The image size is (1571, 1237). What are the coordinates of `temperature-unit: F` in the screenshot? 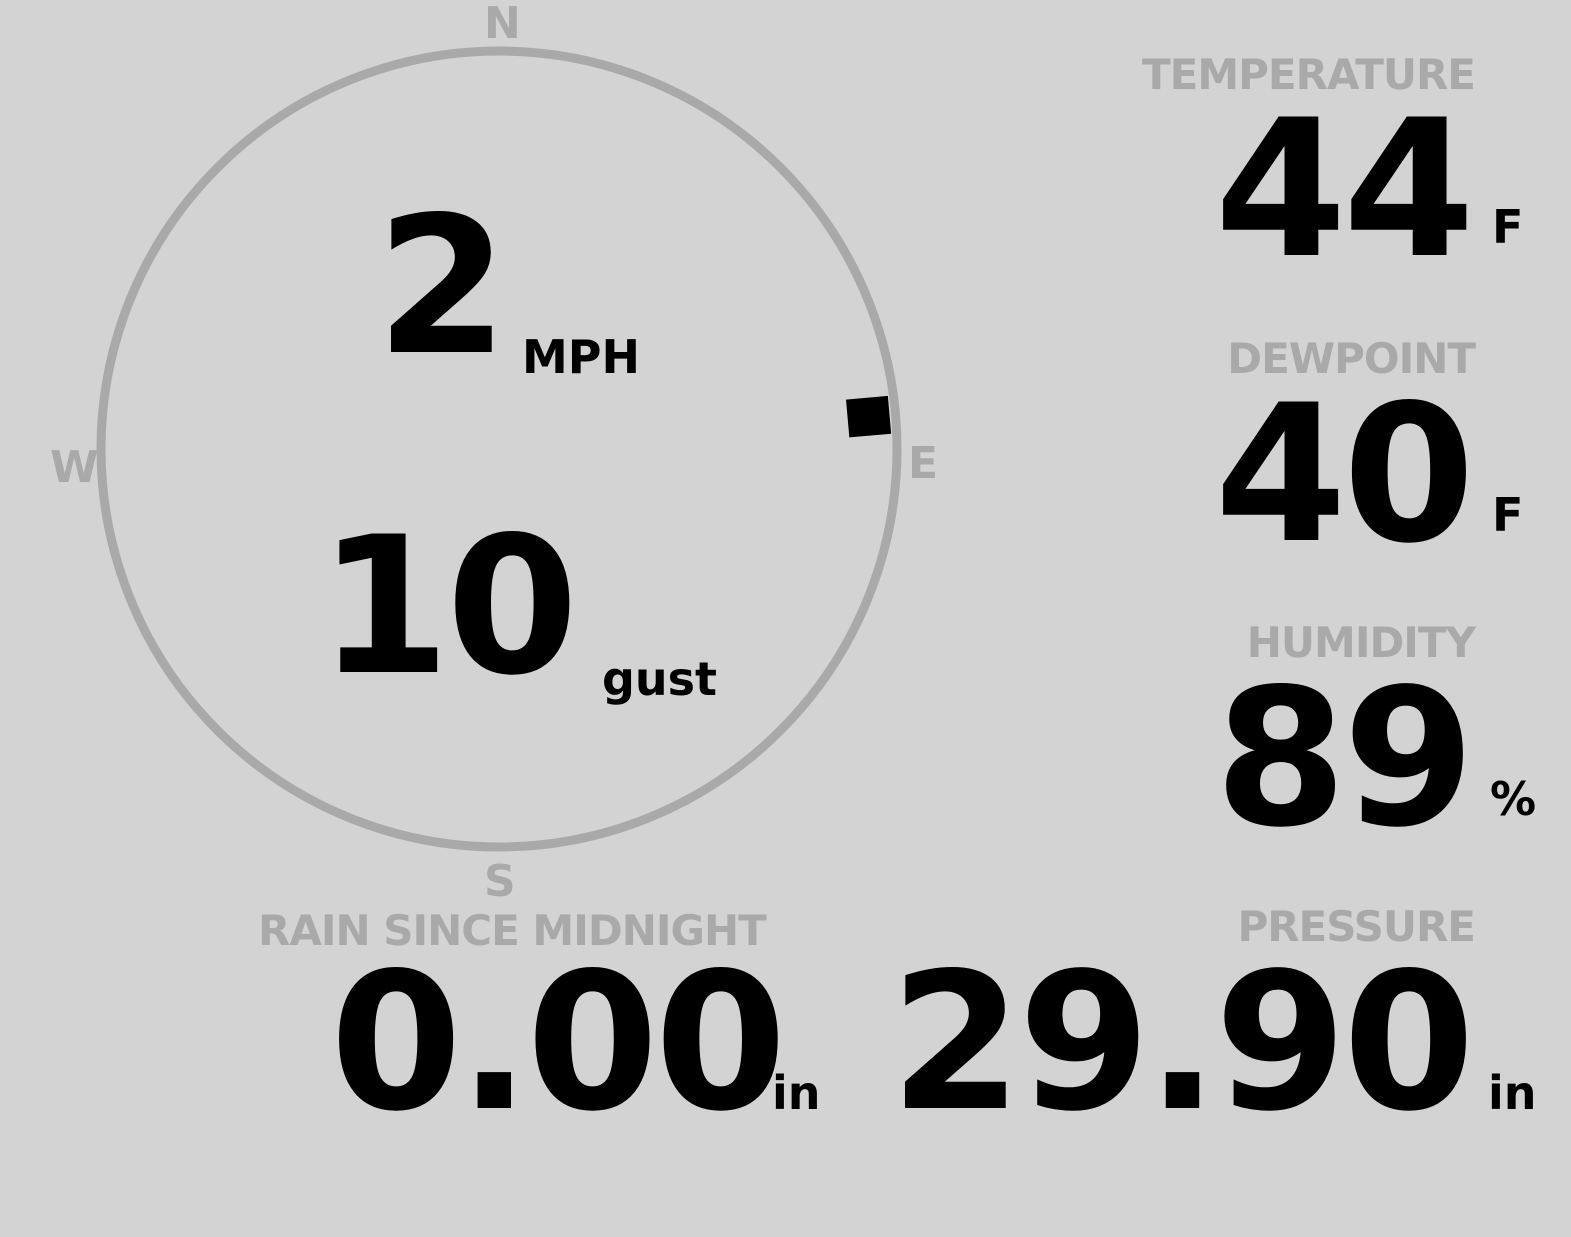 It's located at (1508, 227).